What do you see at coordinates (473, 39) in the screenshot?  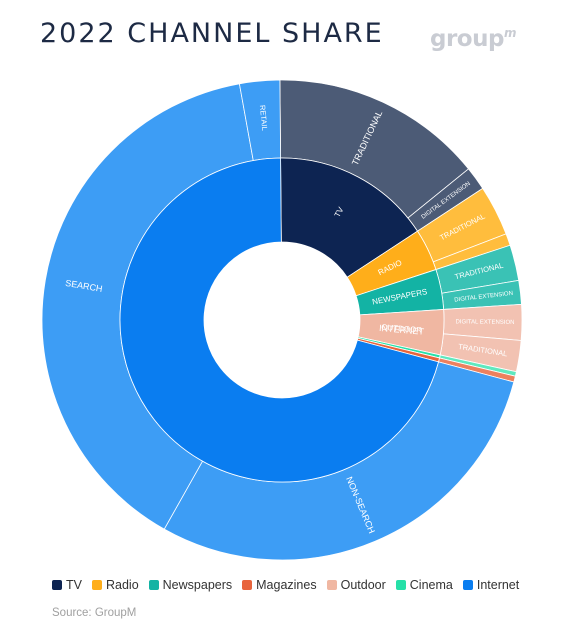 I see `groupm-logo: groupm` at bounding box center [473, 39].